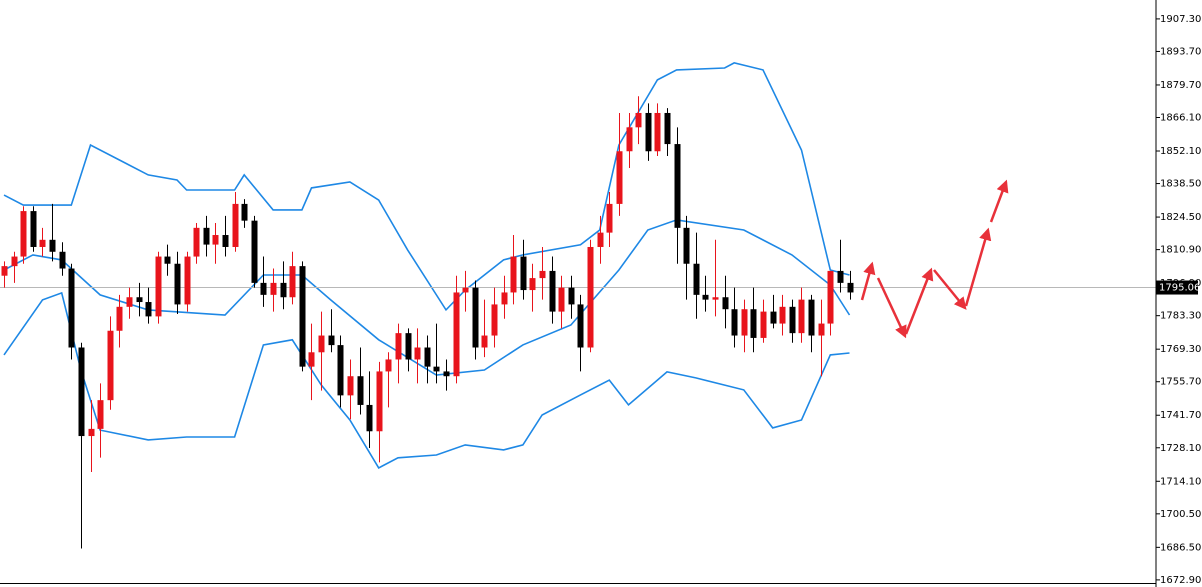  I want to click on y-tick-label: 1866.10, so click(1180, 118).